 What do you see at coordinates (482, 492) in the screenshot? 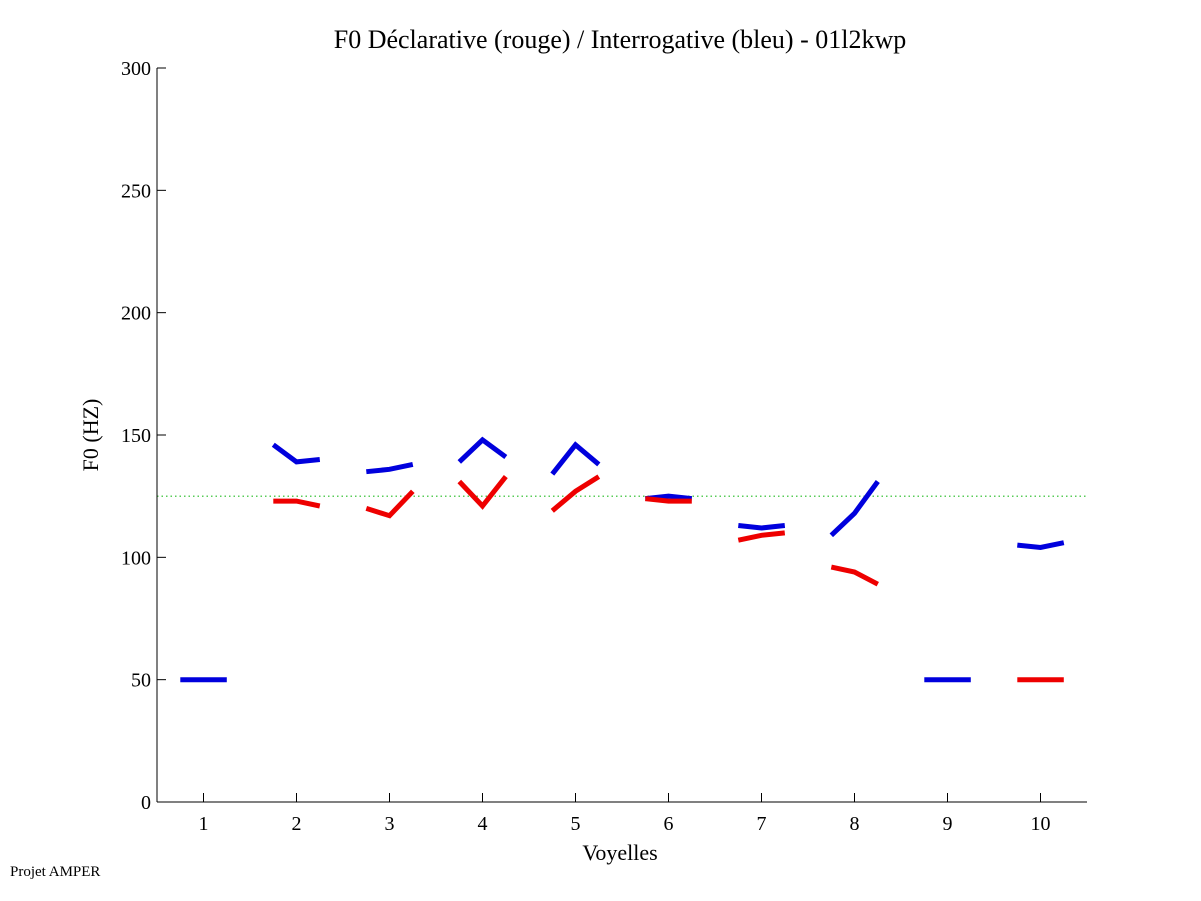
I see `declarative-segment-v4` at bounding box center [482, 492].